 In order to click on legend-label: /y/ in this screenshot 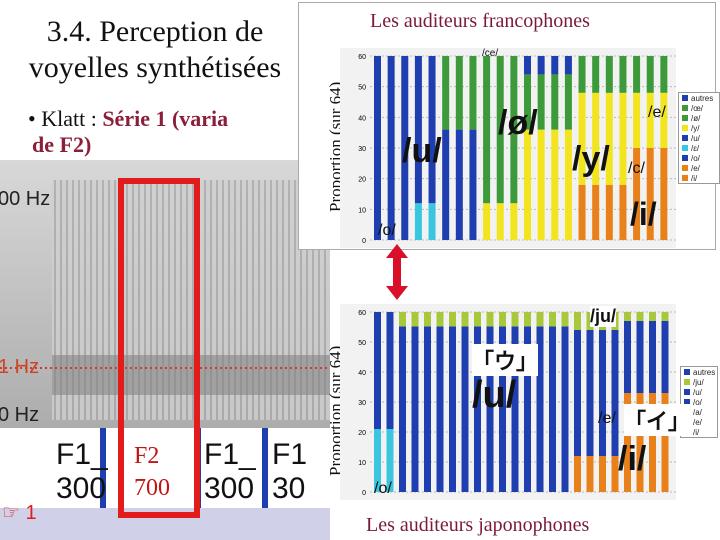, I will do `click(695, 128)`.